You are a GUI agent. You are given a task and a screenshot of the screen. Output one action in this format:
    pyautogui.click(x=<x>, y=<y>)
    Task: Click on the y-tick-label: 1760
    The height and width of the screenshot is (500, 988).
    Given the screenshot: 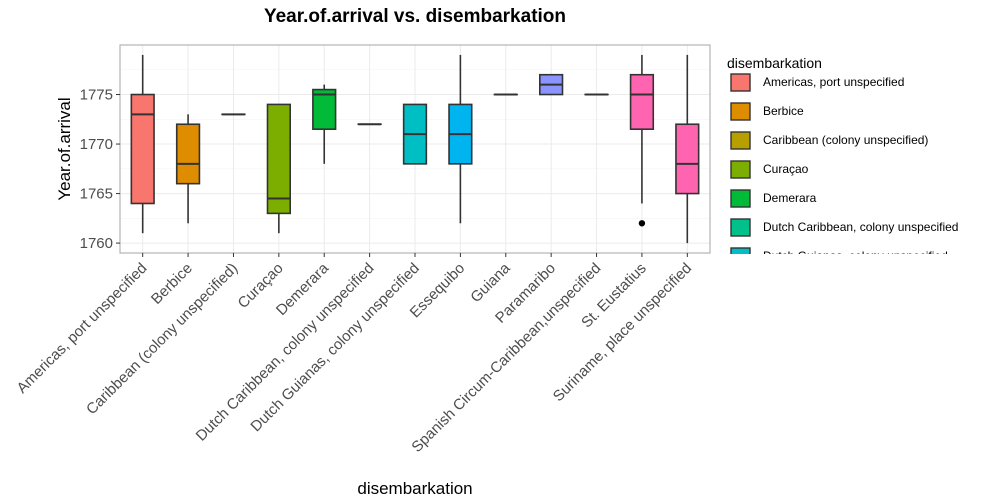 What is the action you would take?
    pyautogui.click(x=96, y=243)
    